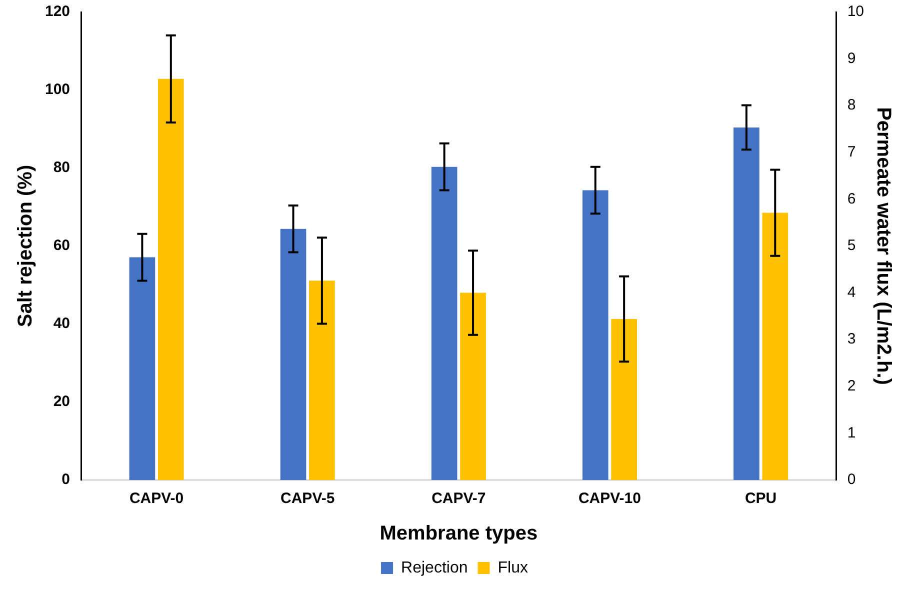 This screenshot has width=909, height=591. What do you see at coordinates (851, 105) in the screenshot?
I see `y2-tick-label: 8` at bounding box center [851, 105].